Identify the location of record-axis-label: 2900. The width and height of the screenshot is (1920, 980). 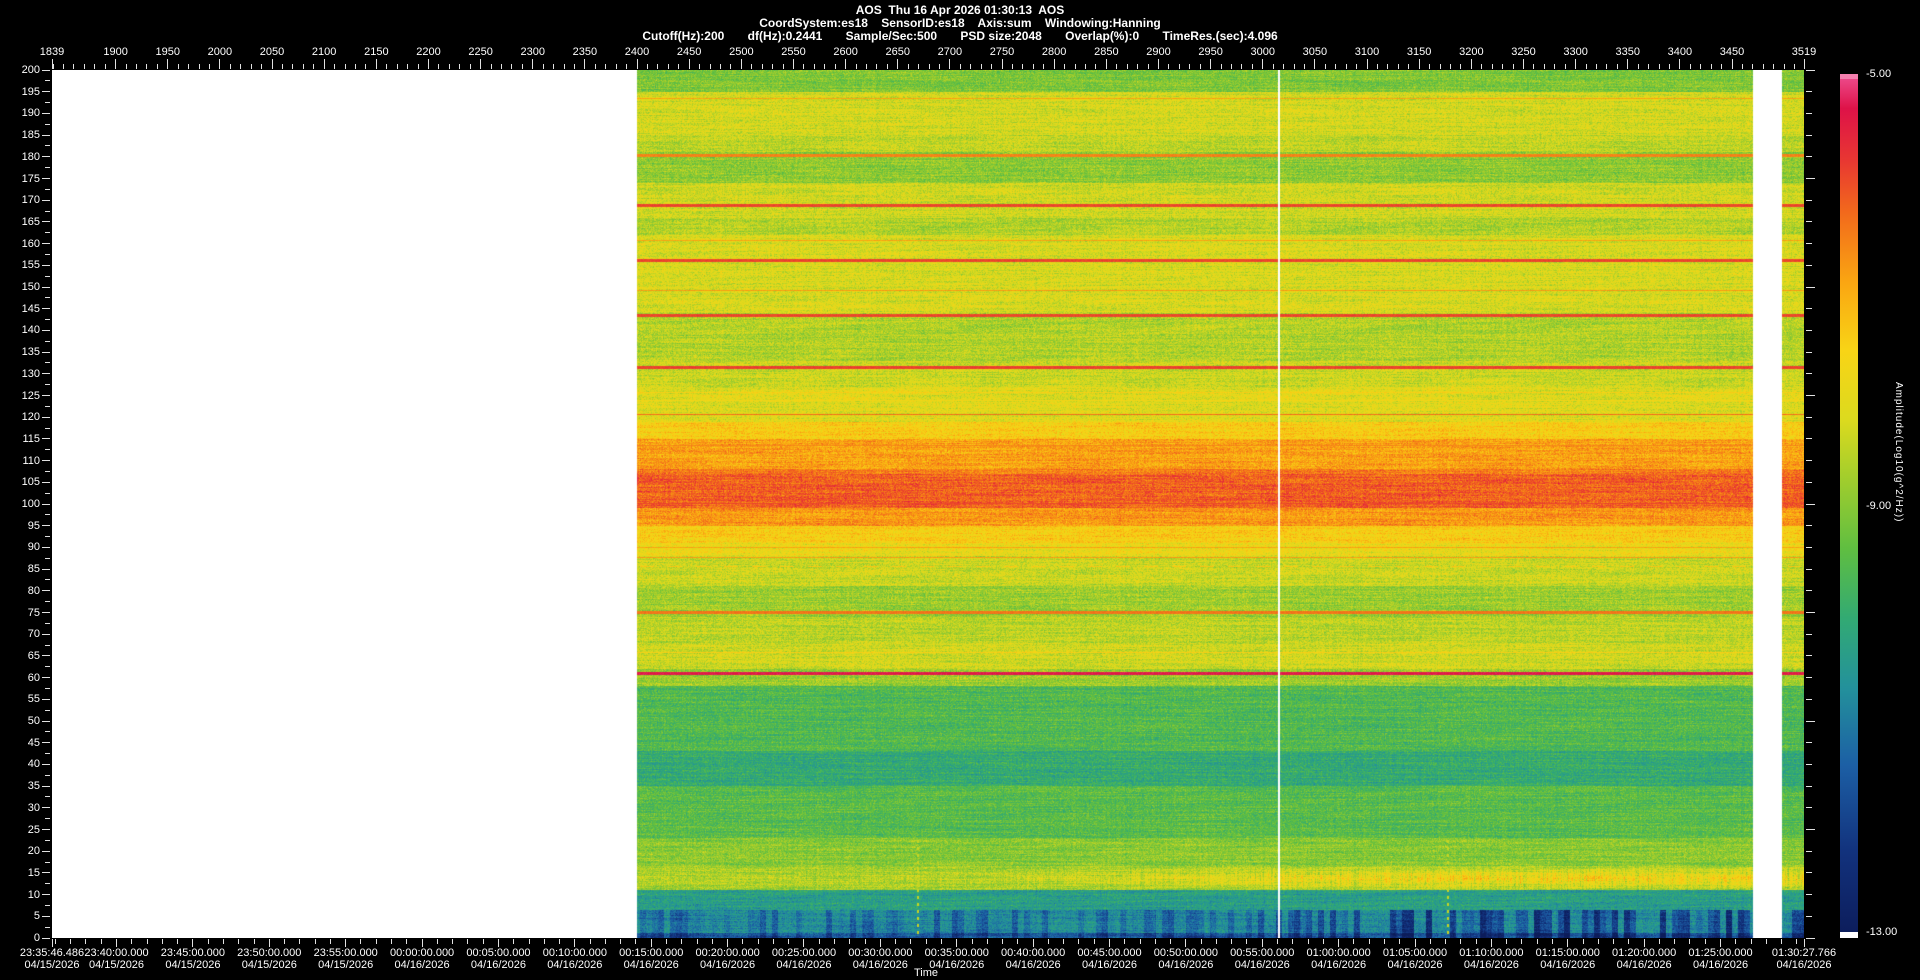
(1158, 52).